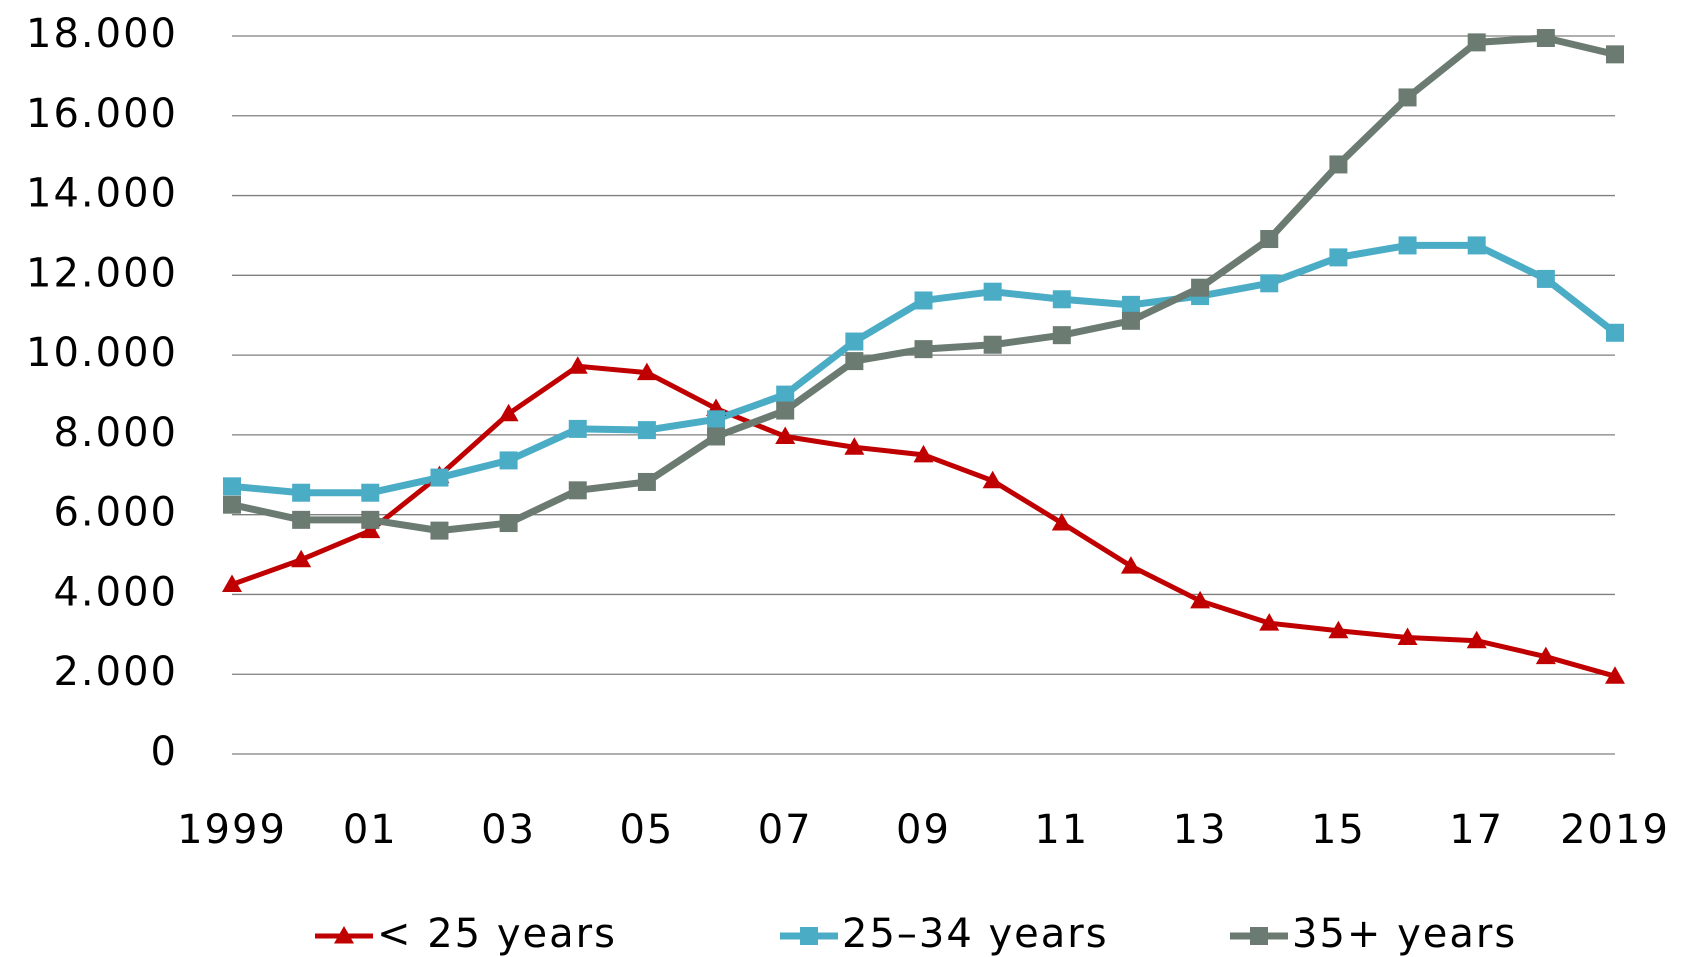 The width and height of the screenshot is (1686, 957). What do you see at coordinates (1061, 830) in the screenshot?
I see `x-tick-label: 11` at bounding box center [1061, 830].